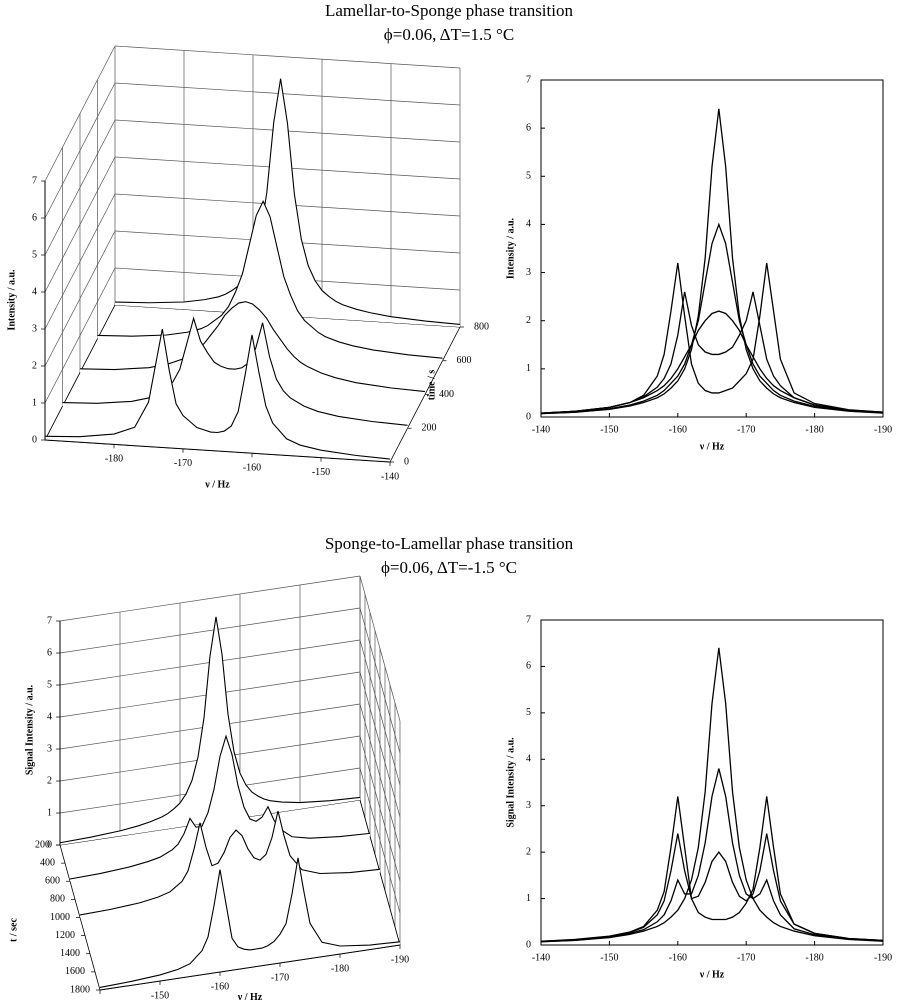  Describe the element at coordinates (13, 930) in the screenshot. I see `z-axis-label: t / sec` at that location.